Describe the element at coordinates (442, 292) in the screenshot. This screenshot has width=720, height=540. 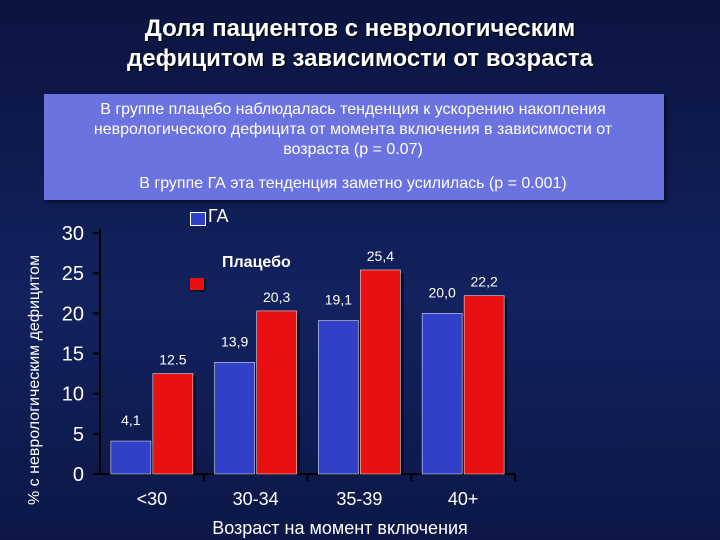
I see `data-label: 20,0` at that location.